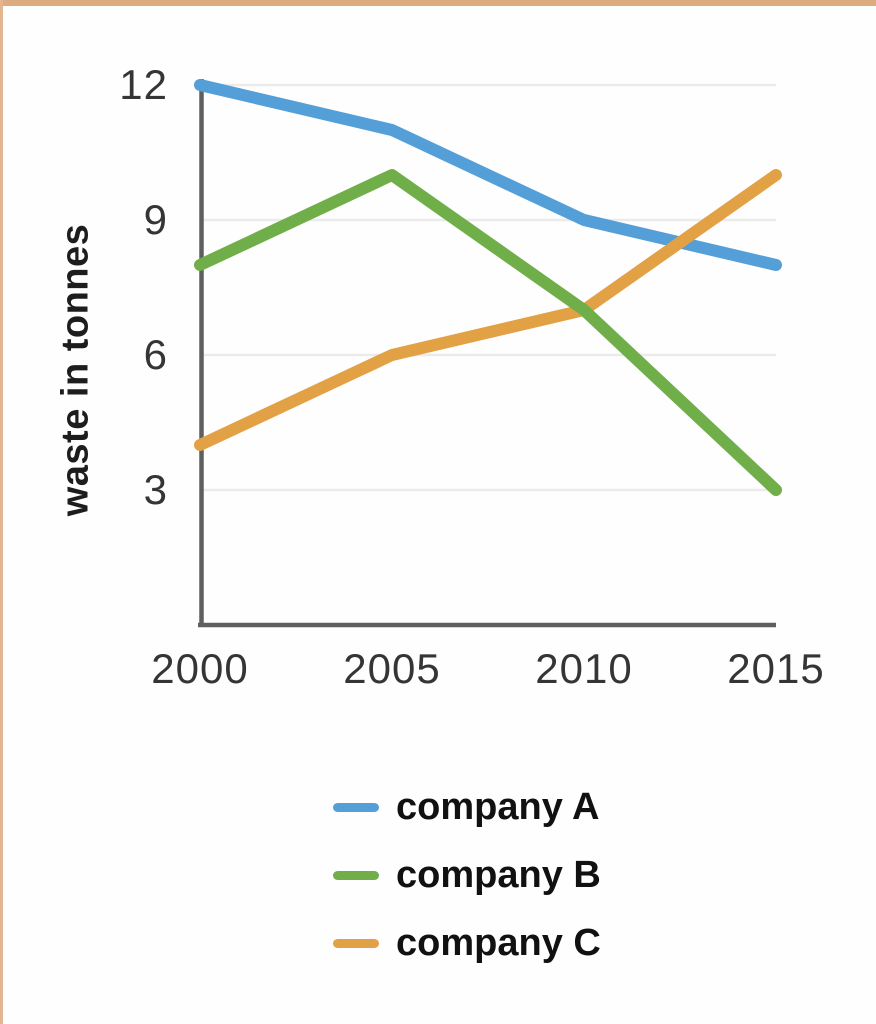 This screenshot has height=1024, width=876. Describe the element at coordinates (498, 943) in the screenshot. I see `legend-label: company C` at that location.